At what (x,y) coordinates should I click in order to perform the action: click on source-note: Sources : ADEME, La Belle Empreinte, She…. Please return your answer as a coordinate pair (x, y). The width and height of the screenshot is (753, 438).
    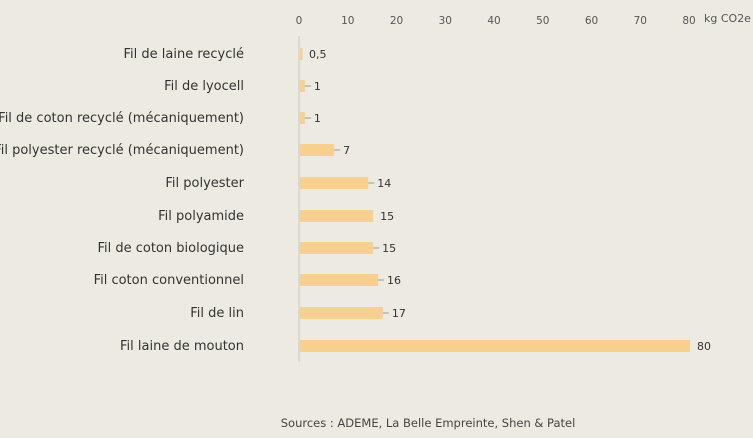
    Looking at the image, I should click on (428, 423).